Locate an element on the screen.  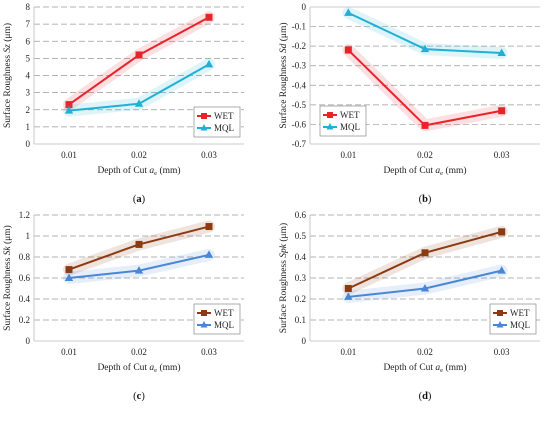
panel-label: (c) is located at coordinates (139, 396).